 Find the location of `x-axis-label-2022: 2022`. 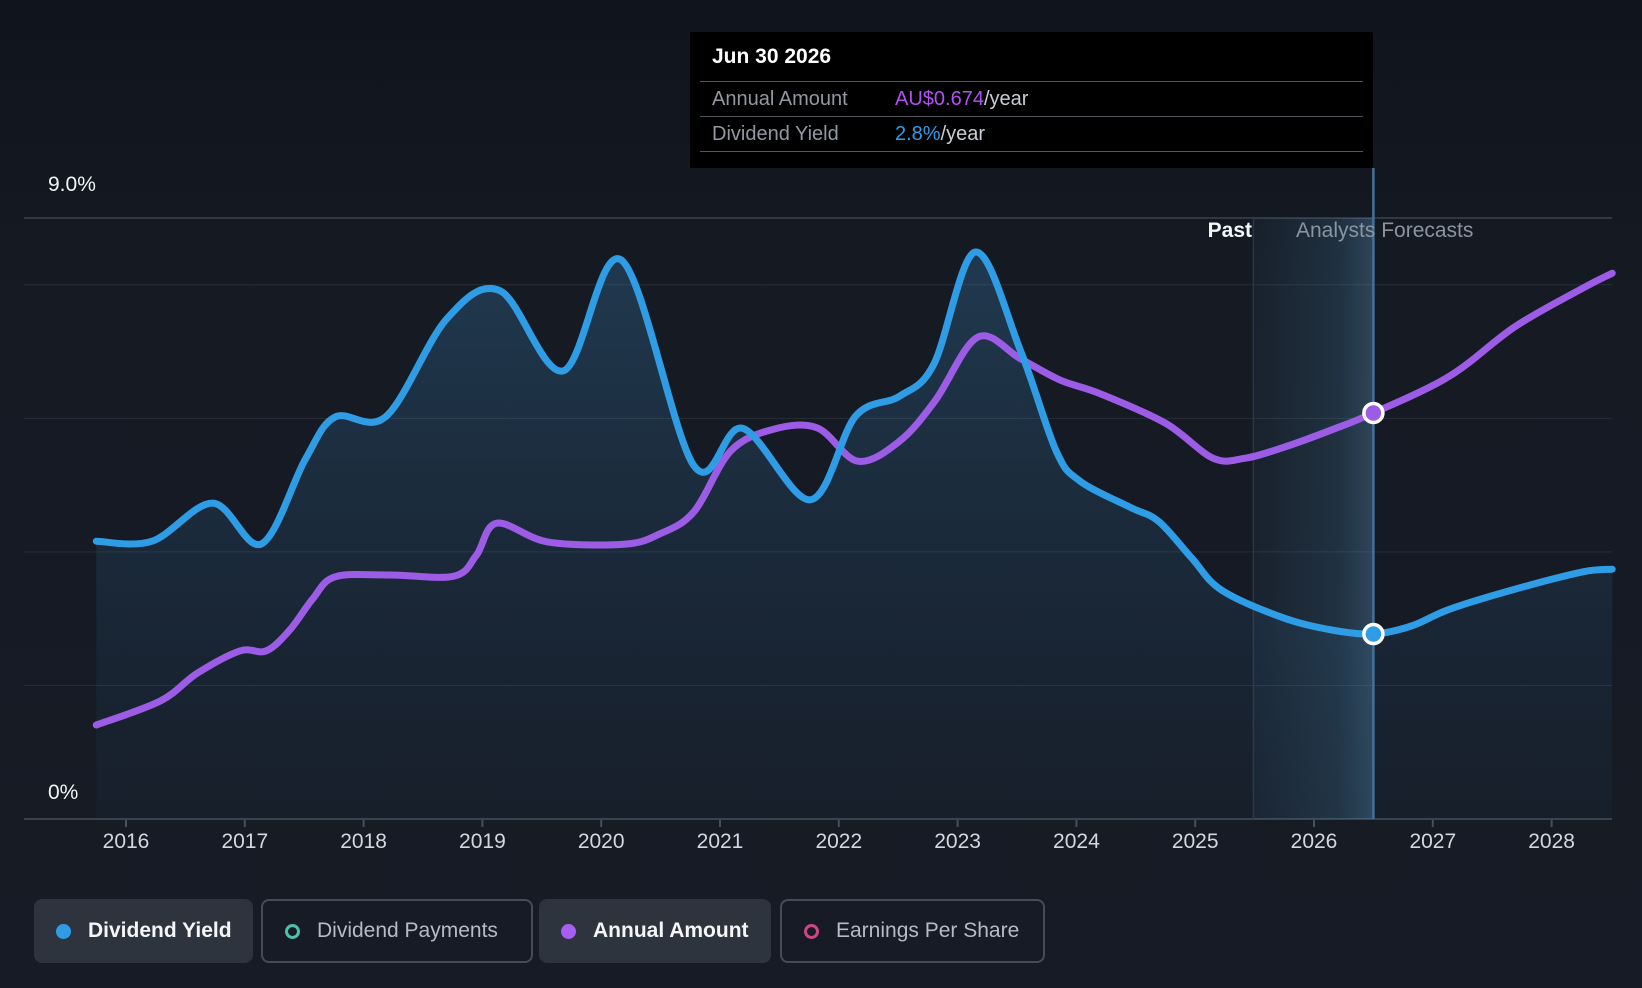

x-axis-label-2022: 2022 is located at coordinates (839, 841).